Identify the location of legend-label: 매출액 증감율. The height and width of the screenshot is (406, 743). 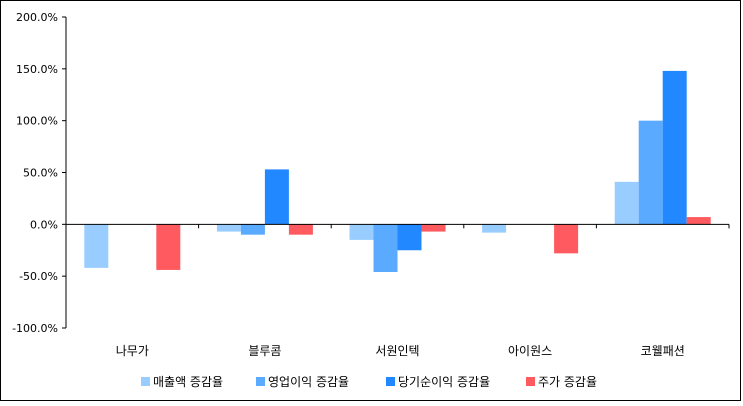
(188, 382).